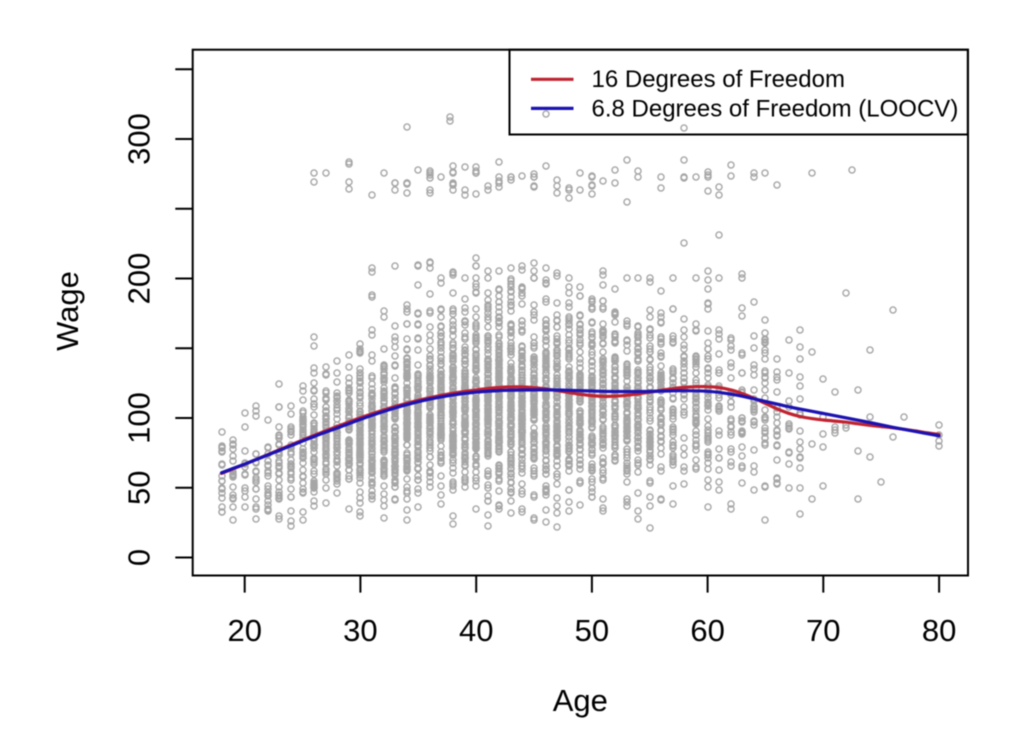 The width and height of the screenshot is (1024, 746). Describe the element at coordinates (67, 311) in the screenshot. I see `svg-text: Wage` at that location.